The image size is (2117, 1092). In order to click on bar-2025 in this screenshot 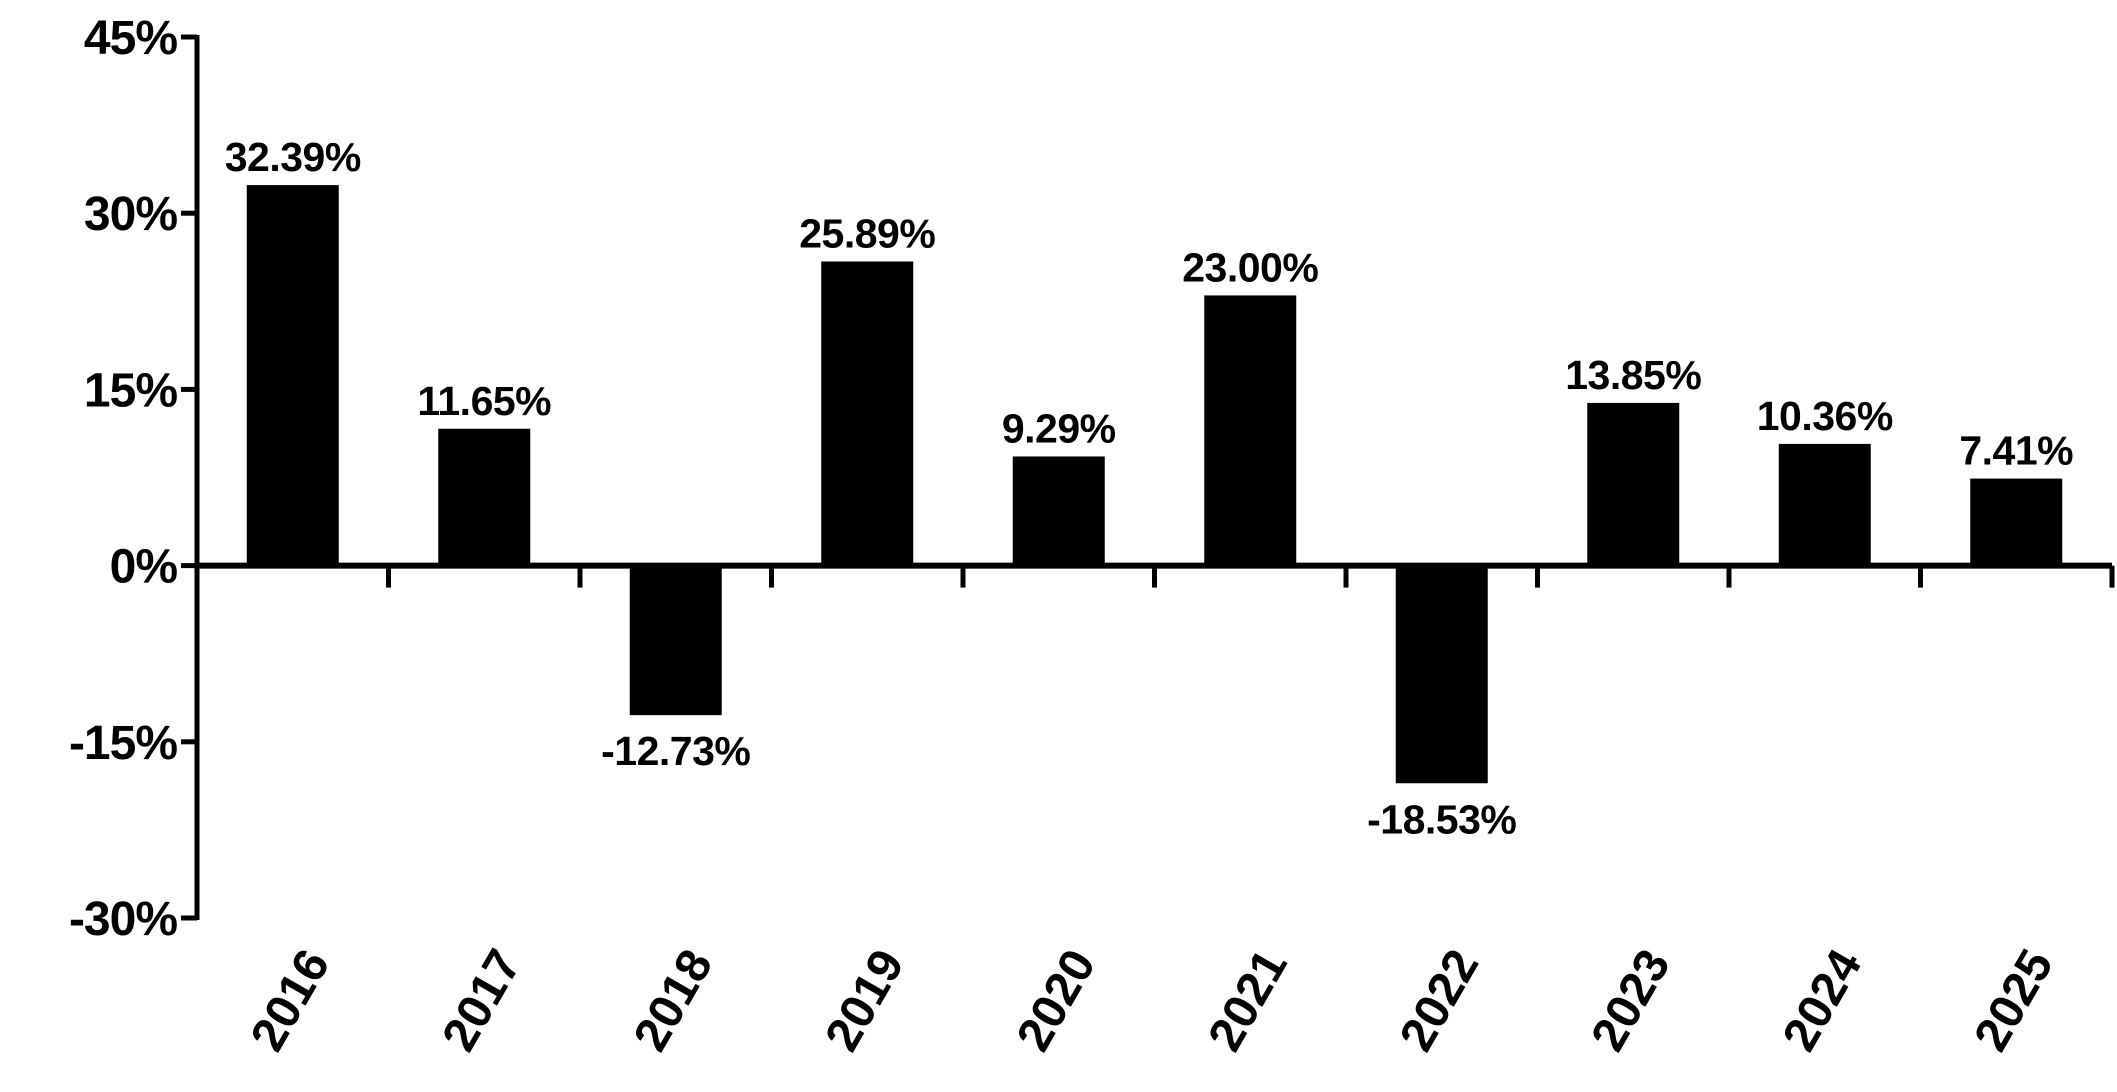, I will do `click(2016, 522)`.